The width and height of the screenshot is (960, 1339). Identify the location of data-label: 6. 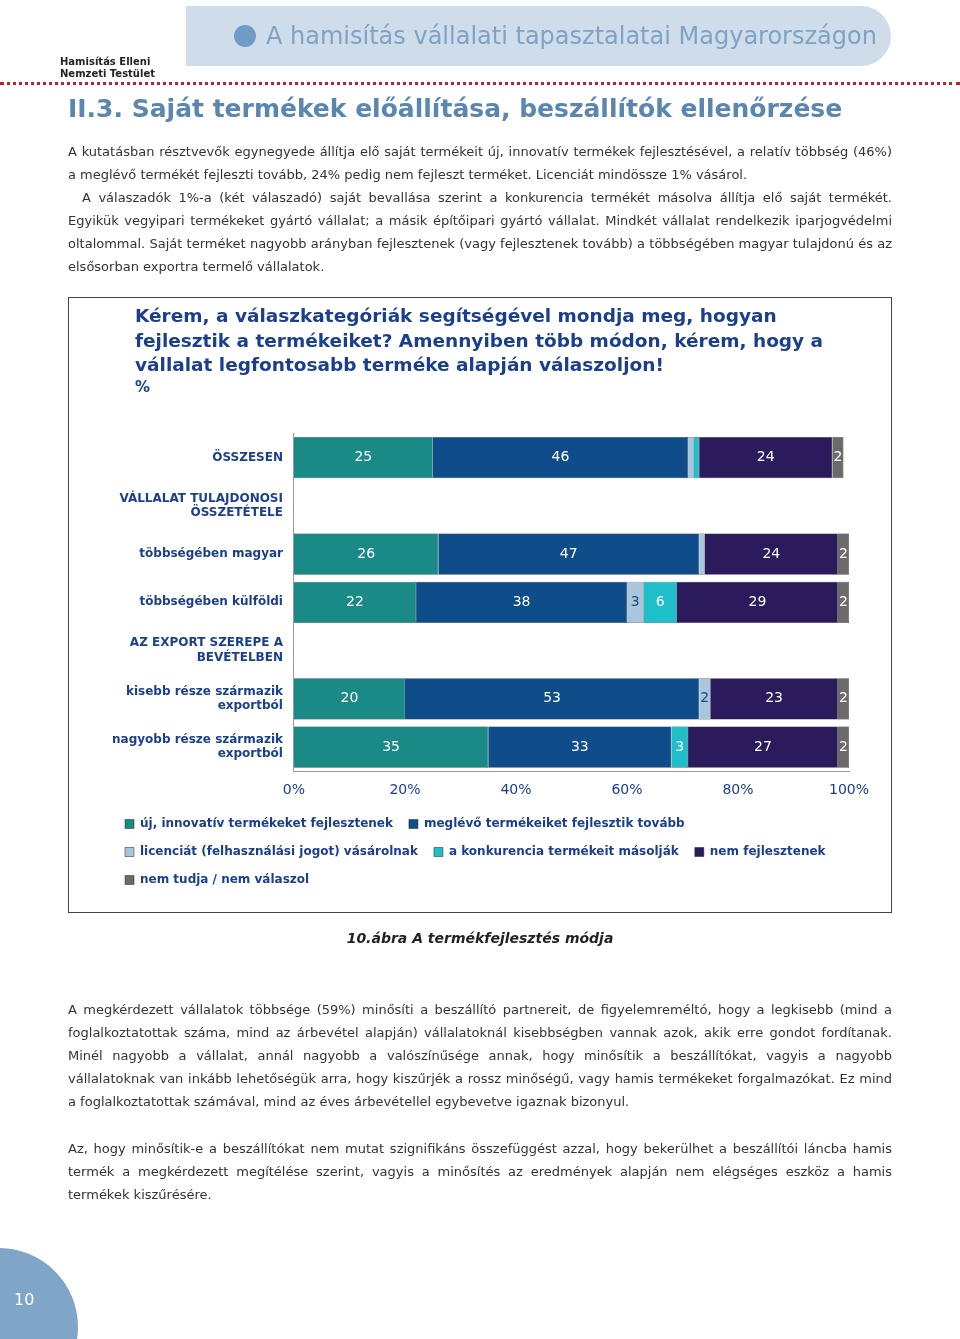
(660, 600).